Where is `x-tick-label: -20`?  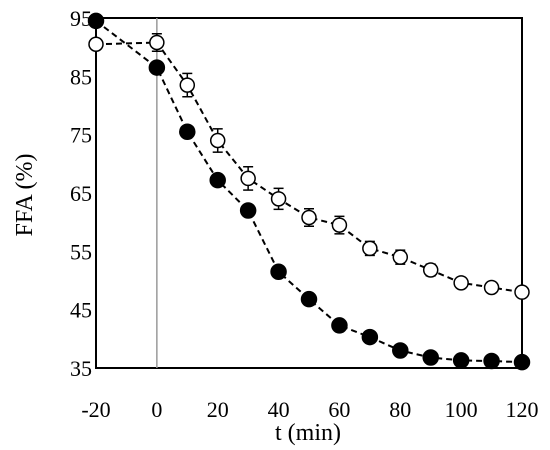
x-tick-label: -20 is located at coordinates (95, 409).